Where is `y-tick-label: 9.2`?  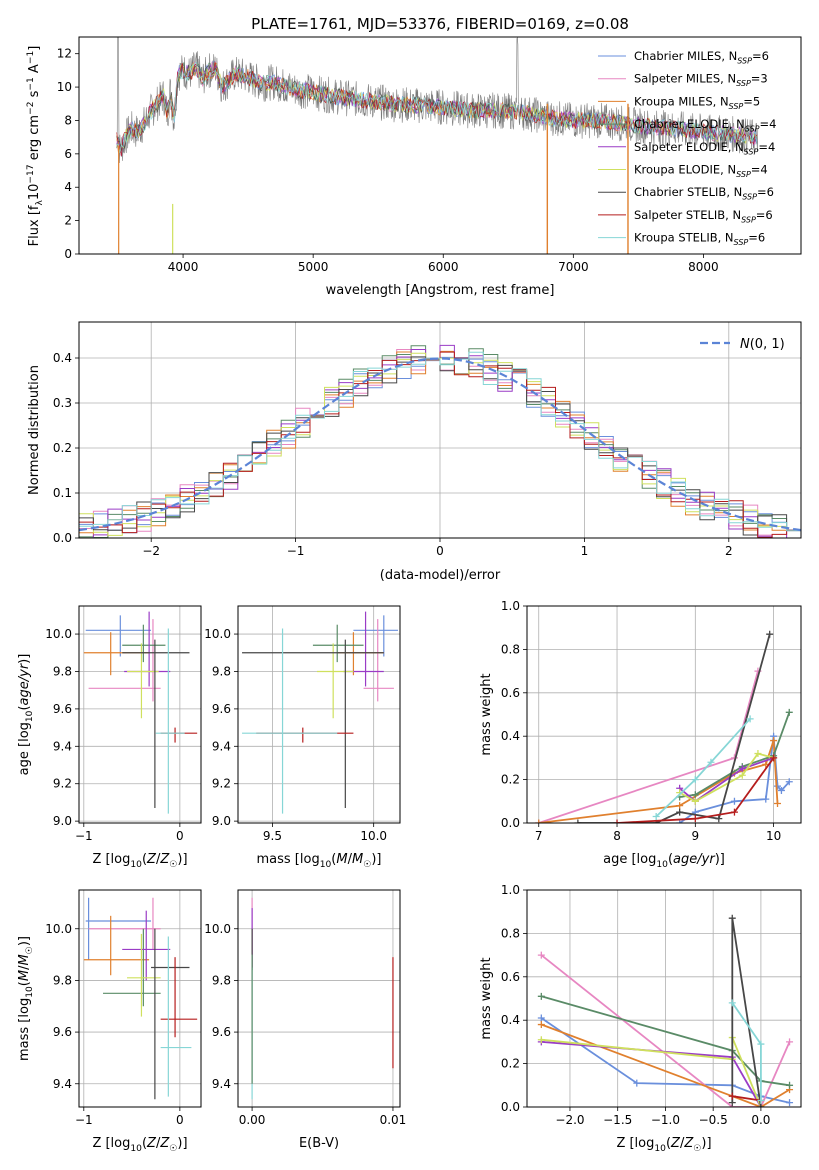 y-tick-label: 9.2 is located at coordinates (221, 784).